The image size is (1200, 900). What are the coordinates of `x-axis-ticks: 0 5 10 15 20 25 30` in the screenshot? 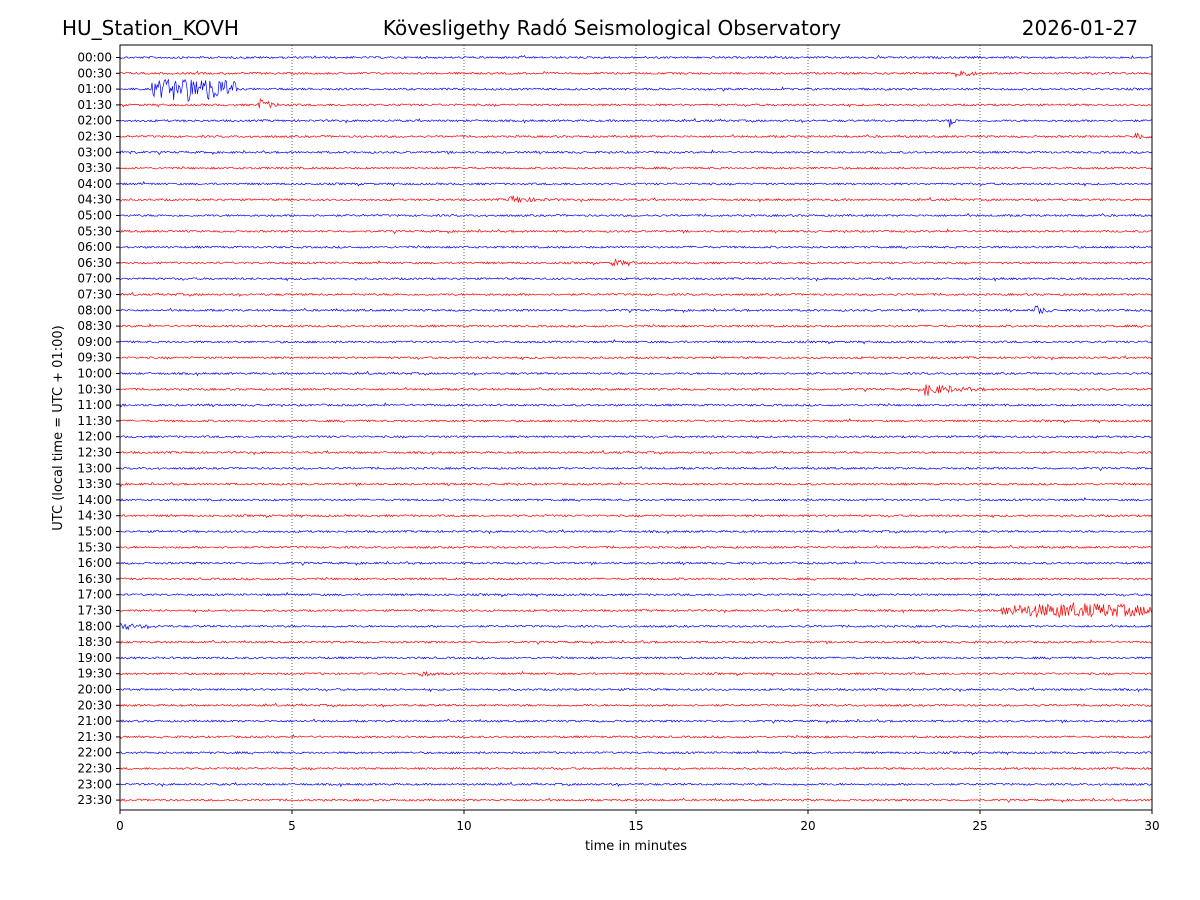 It's located at (638, 821).